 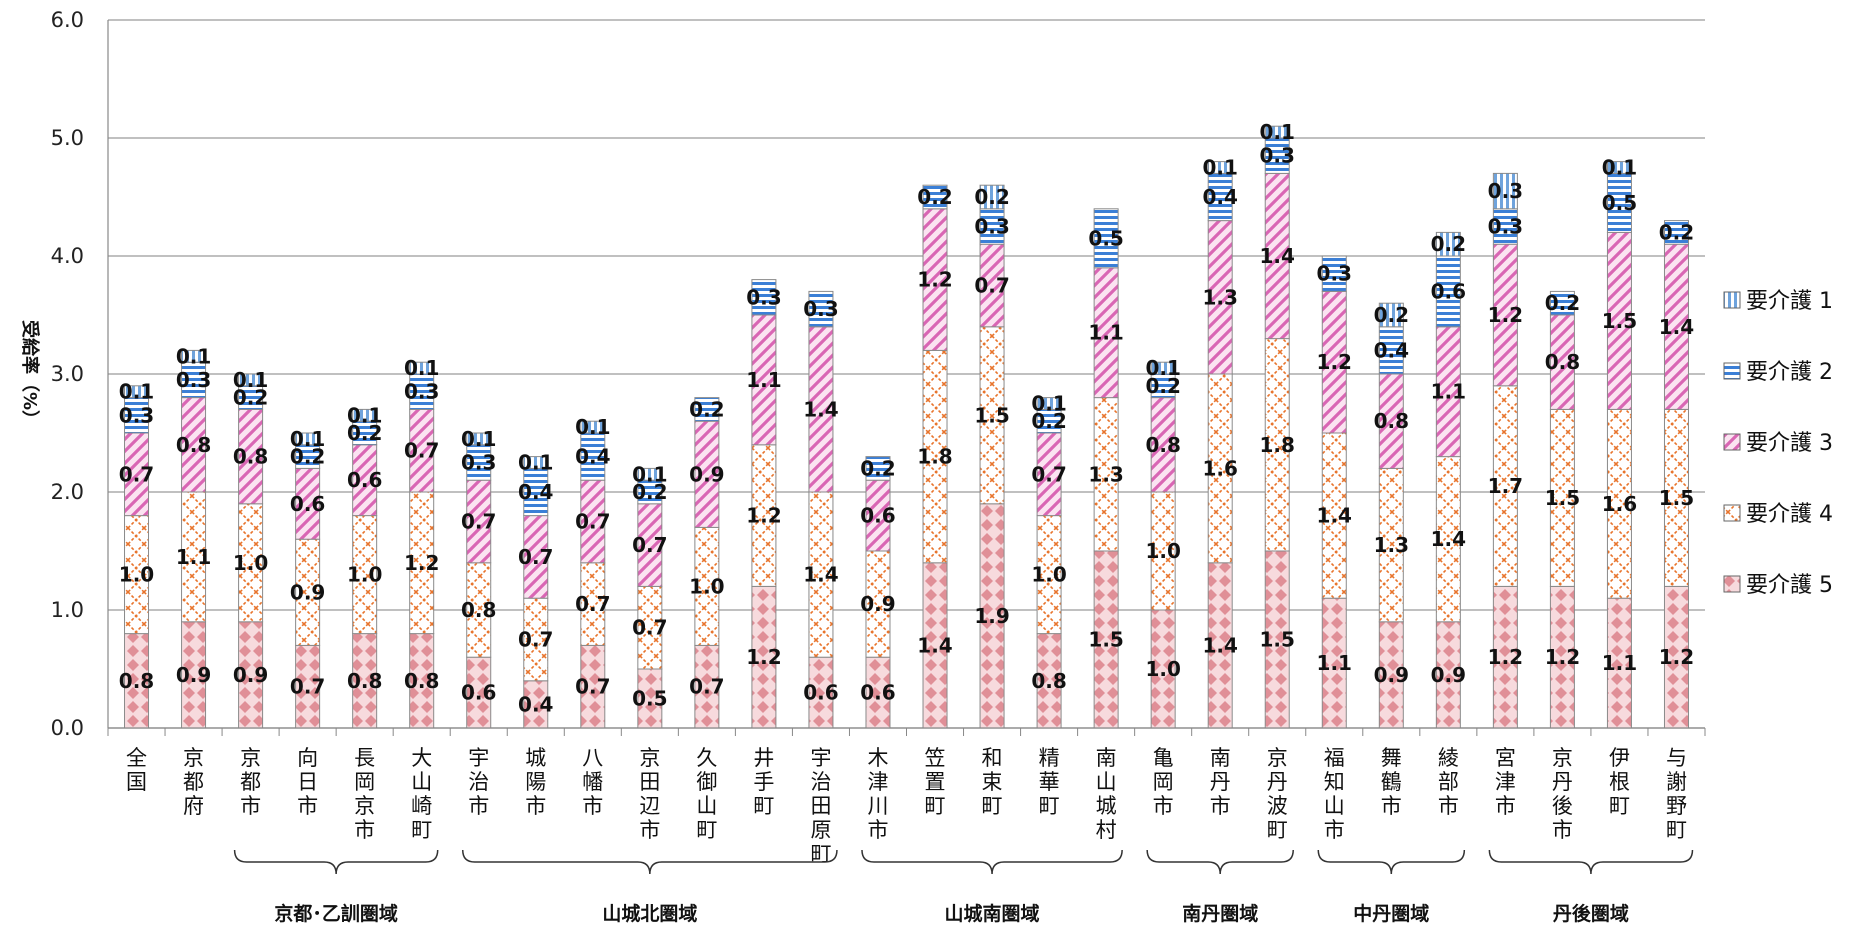 What do you see at coordinates (136, 554) in the screenshot?
I see `bar-stack: 0.8 1.0 0.7 0.30.1` at bounding box center [136, 554].